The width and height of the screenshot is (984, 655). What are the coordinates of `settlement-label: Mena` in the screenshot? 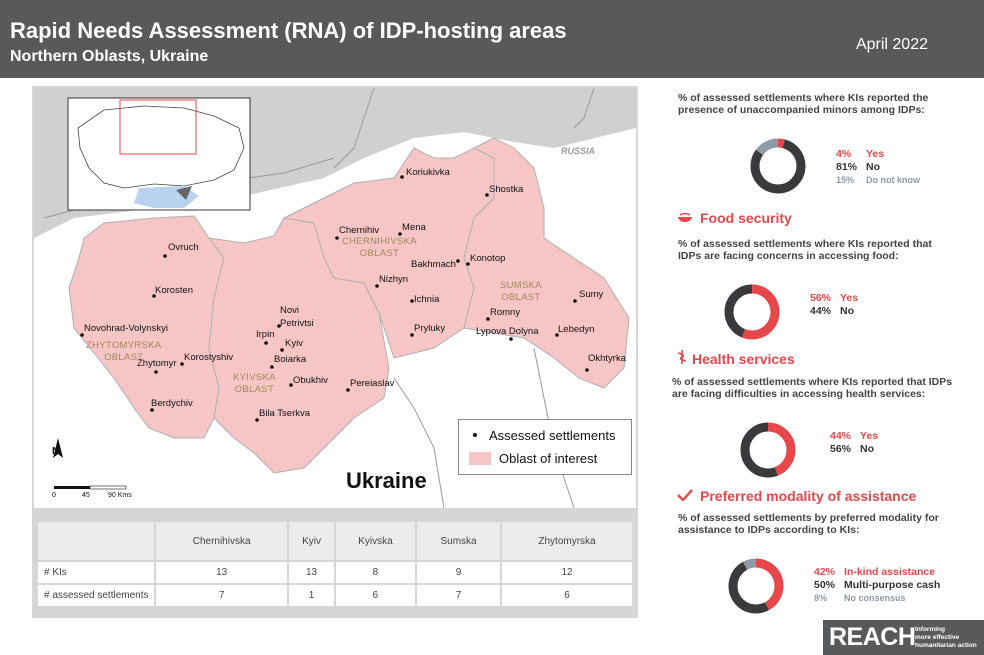 It's located at (414, 227).